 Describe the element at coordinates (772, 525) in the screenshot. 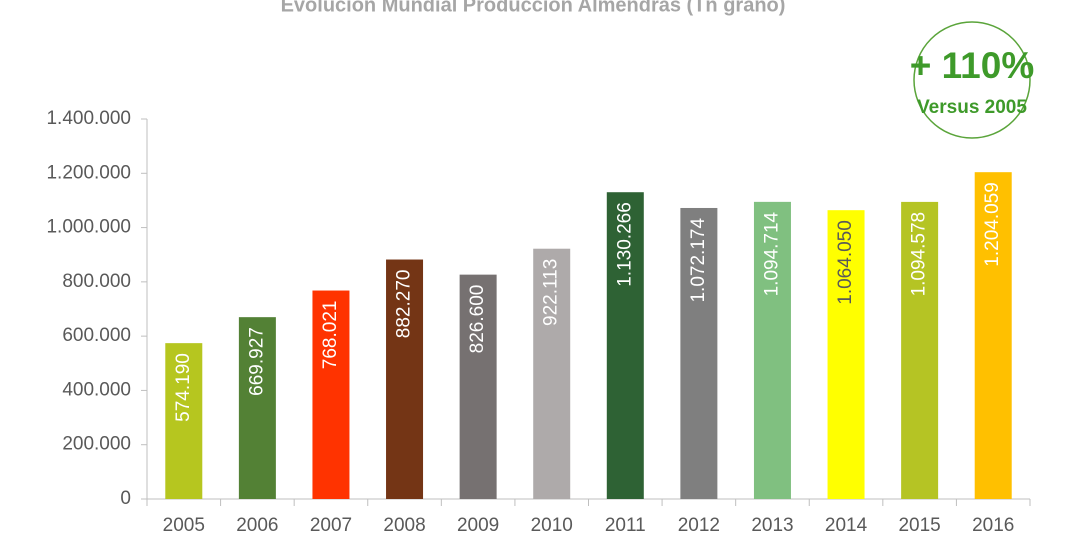

I see `x-tick-label: 2013` at that location.